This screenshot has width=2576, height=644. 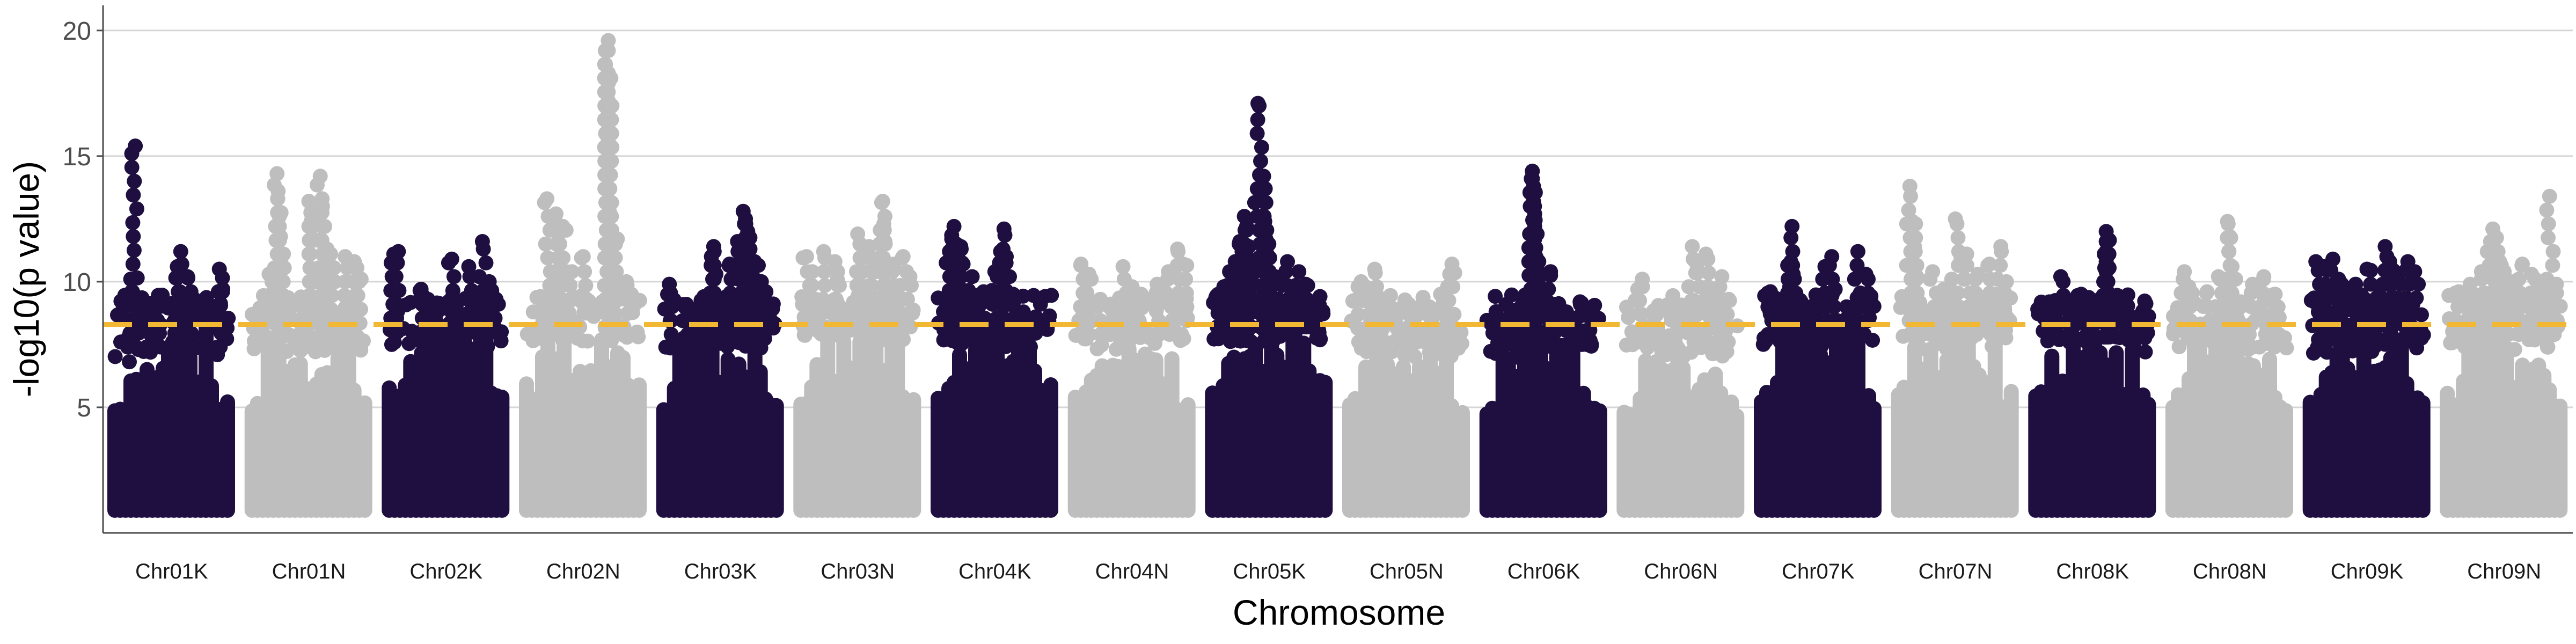 I want to click on point-cloud-Chr07K, so click(x=1818, y=415).